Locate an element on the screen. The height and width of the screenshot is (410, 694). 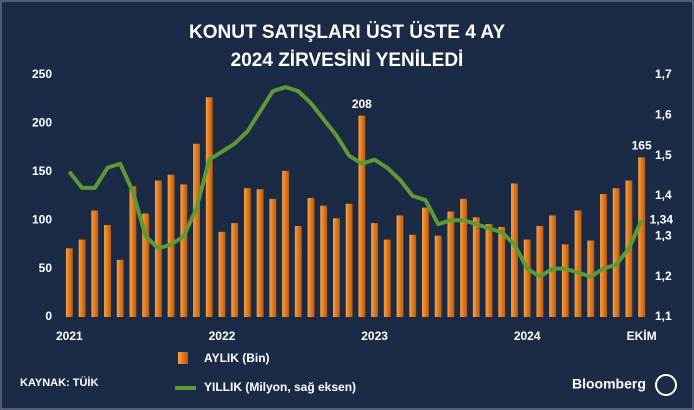
brand: Bloomberg is located at coordinates (609, 384).